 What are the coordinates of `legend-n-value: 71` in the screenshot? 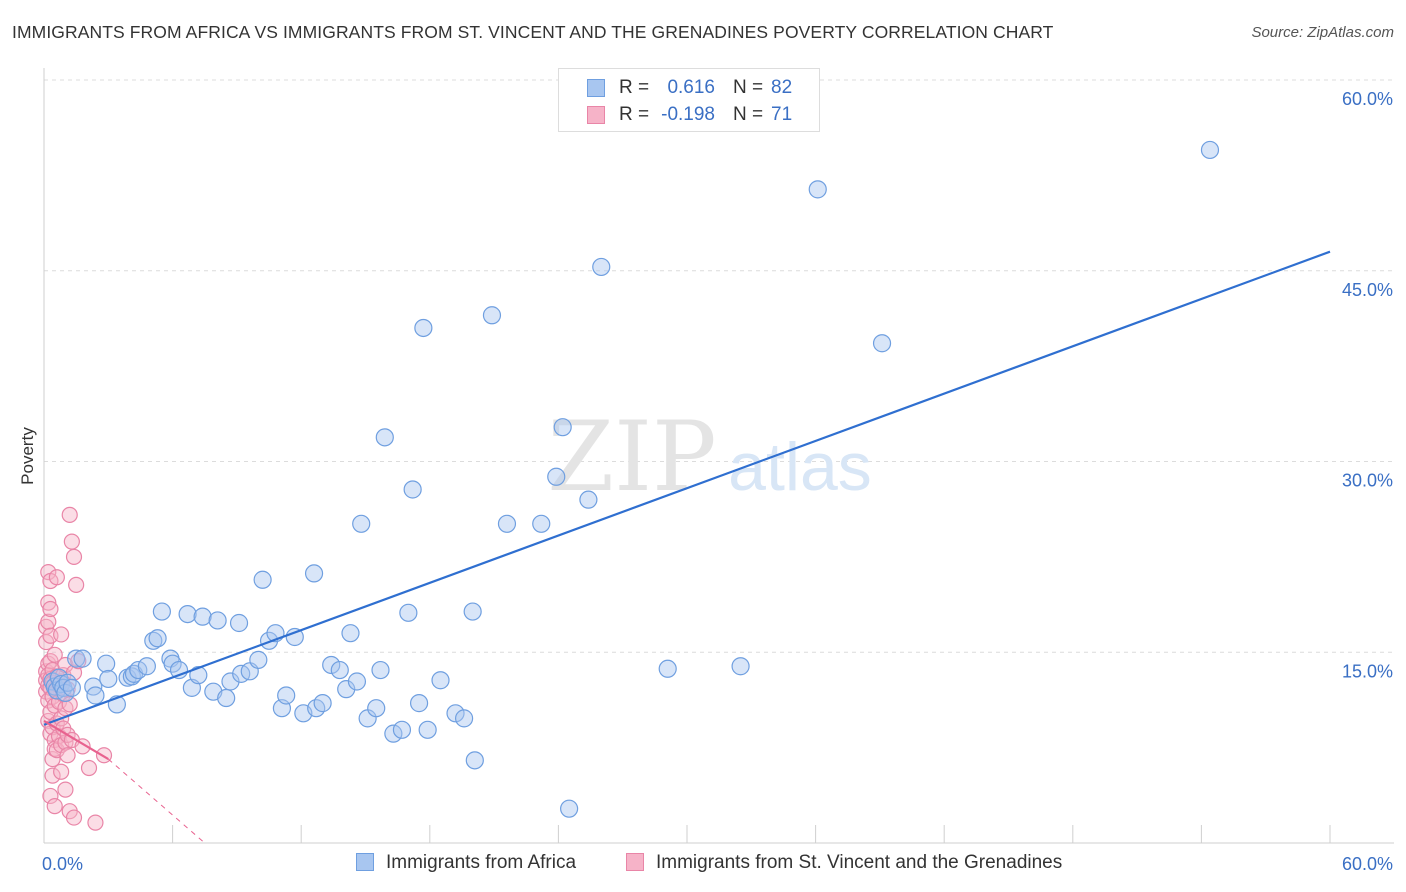 It's located at (782, 114).